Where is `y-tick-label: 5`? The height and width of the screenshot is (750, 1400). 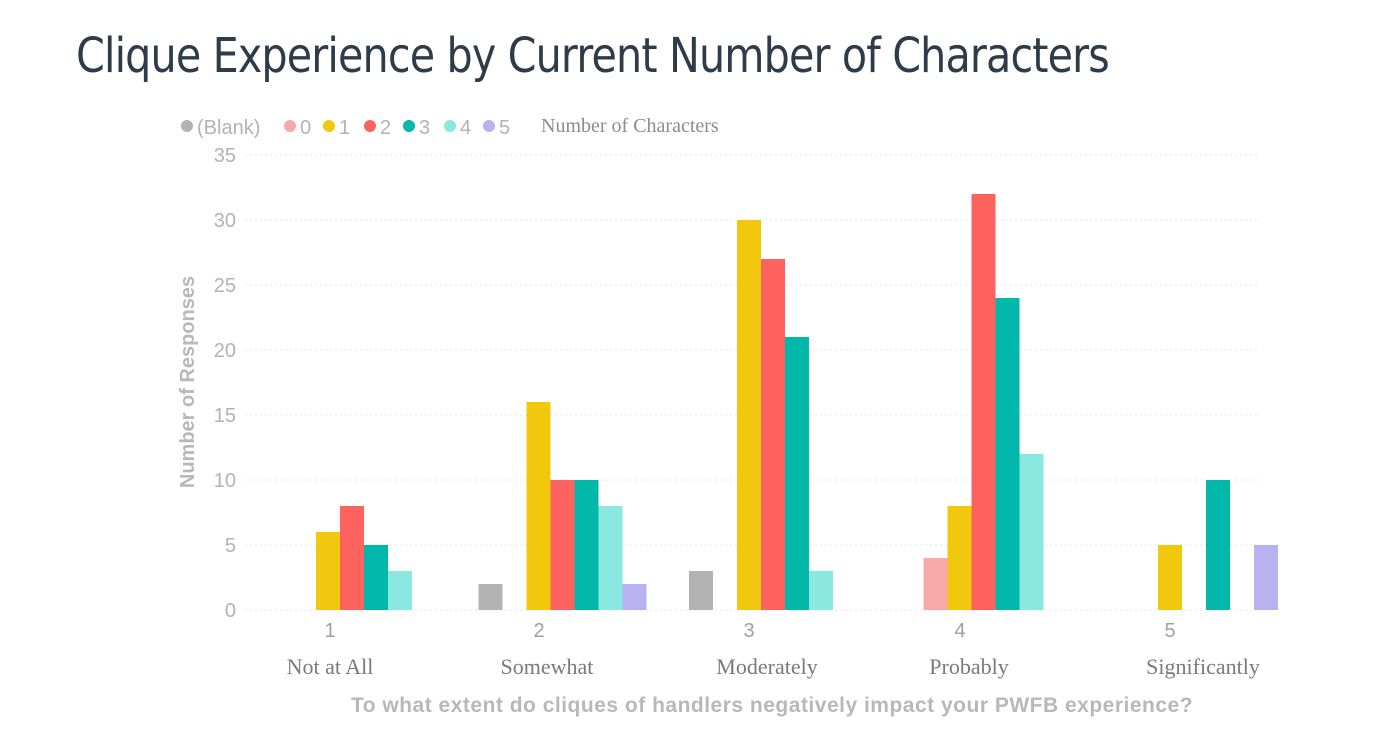 y-tick-label: 5 is located at coordinates (230, 546).